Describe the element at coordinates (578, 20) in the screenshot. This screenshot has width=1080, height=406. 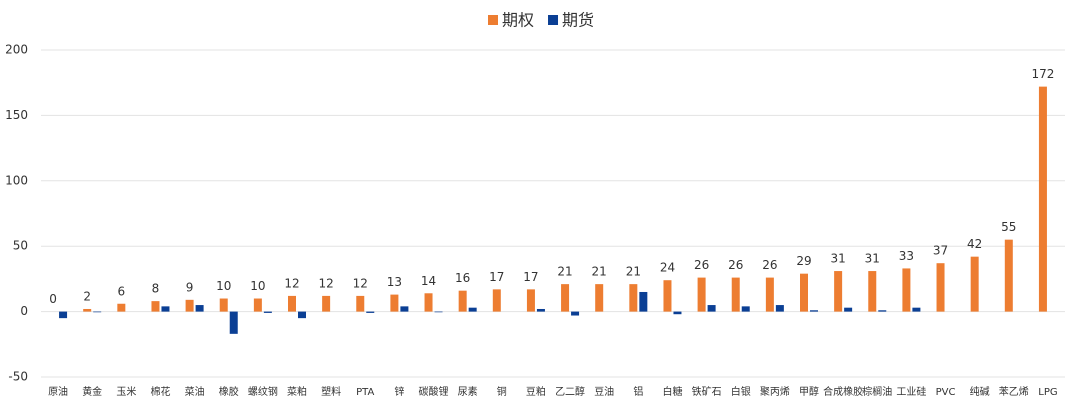
I see `legend-label: 期货` at that location.